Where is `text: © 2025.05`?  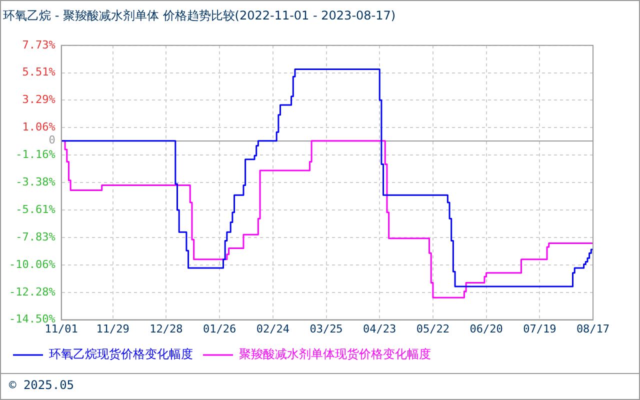
text: © 2025.05 is located at coordinates (320, 384).